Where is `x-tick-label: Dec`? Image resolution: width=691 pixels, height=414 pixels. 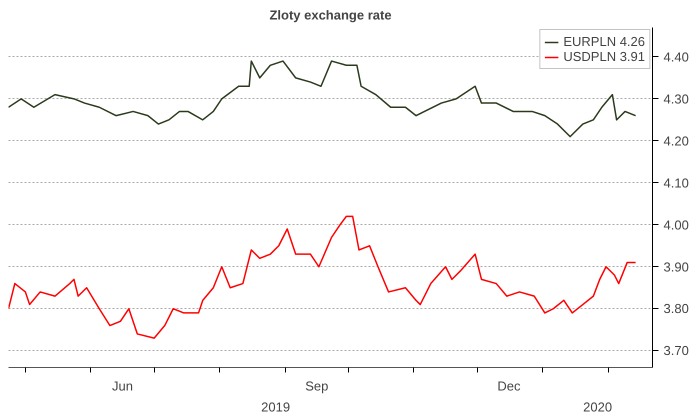 x-tick-label: Dec is located at coordinates (509, 386).